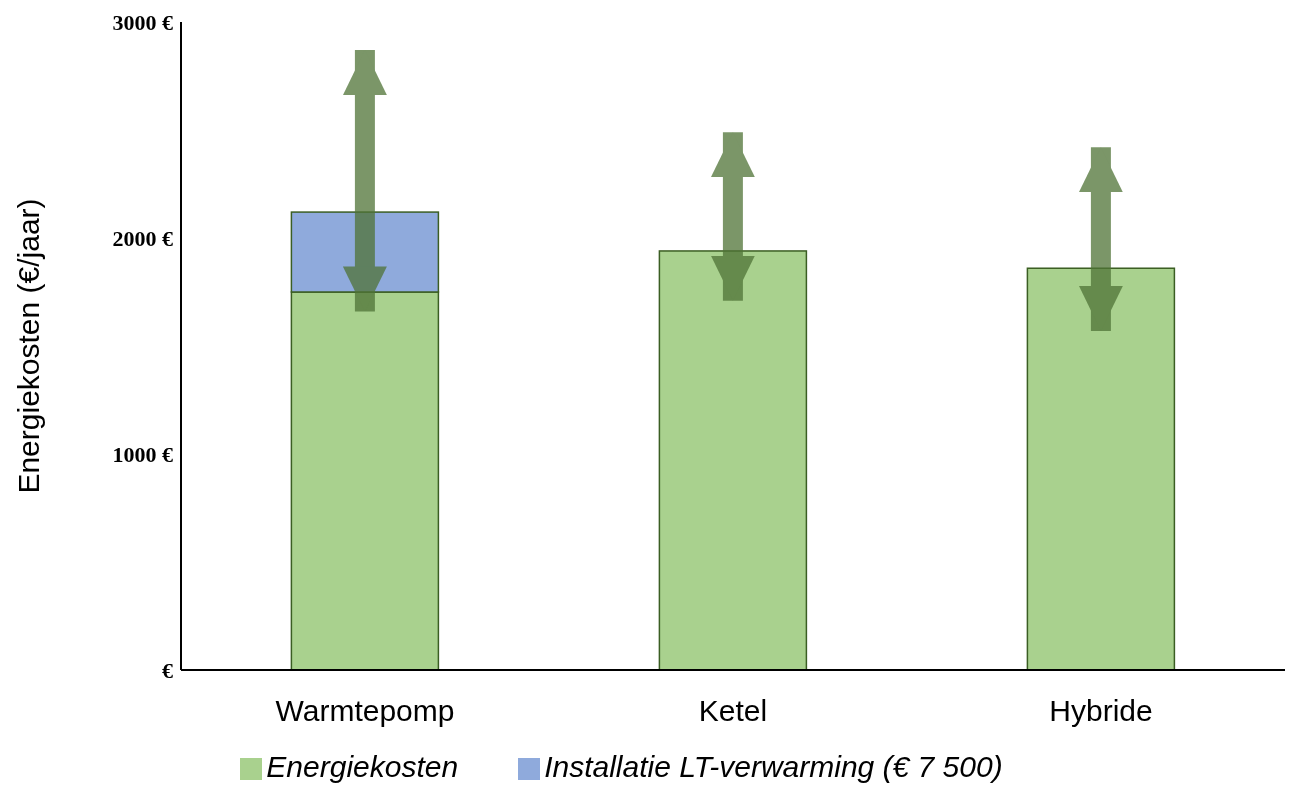  I want to click on legend-label: Installatie LT-verwarming (€ 7 500), so click(773, 766).